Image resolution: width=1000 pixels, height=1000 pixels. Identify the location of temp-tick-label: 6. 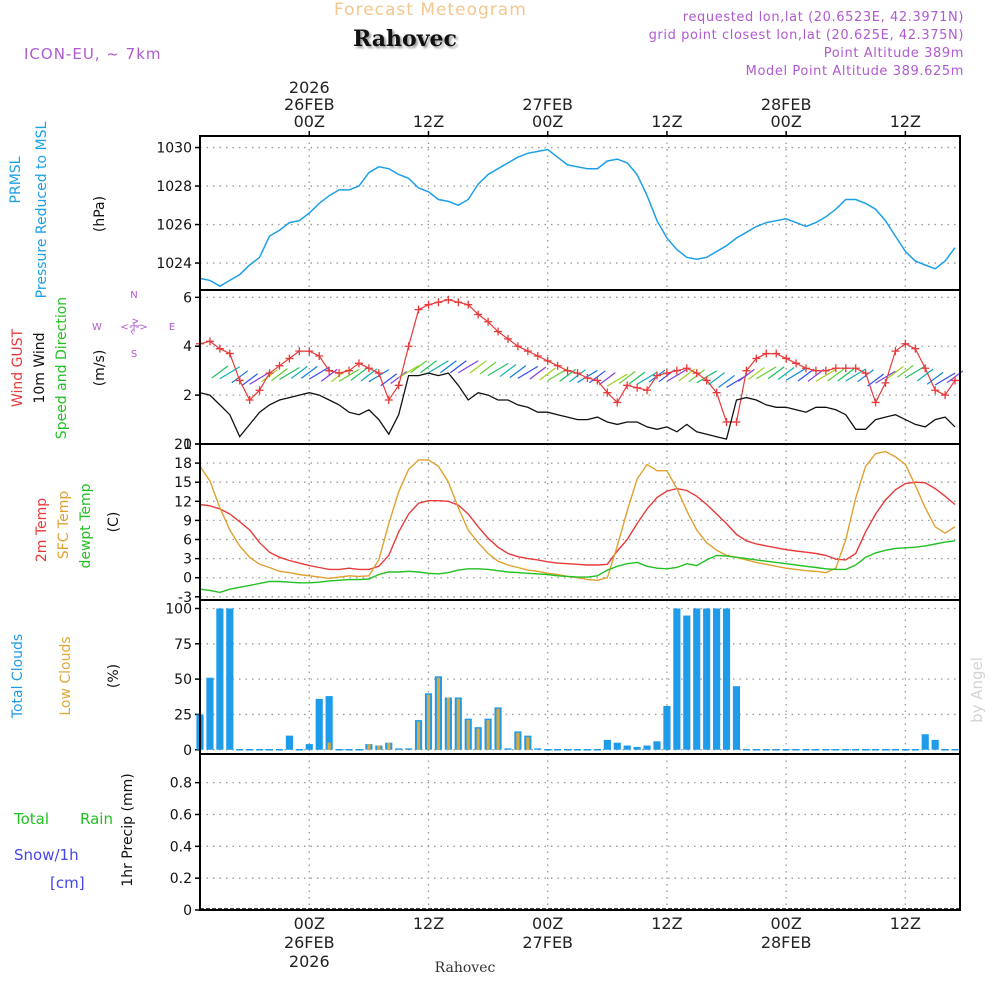
(187, 541).